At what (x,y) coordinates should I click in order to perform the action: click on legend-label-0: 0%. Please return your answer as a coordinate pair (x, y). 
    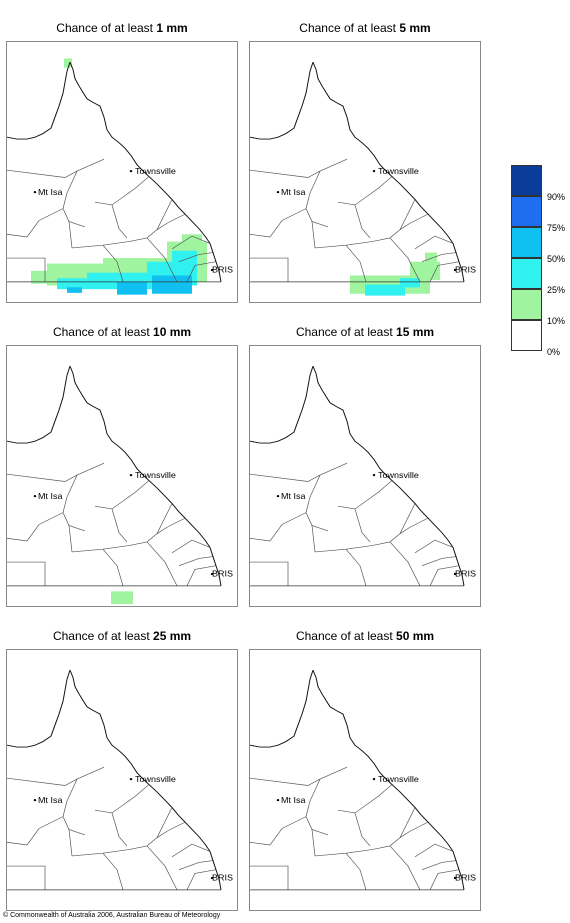
    Looking at the image, I should click on (554, 352).